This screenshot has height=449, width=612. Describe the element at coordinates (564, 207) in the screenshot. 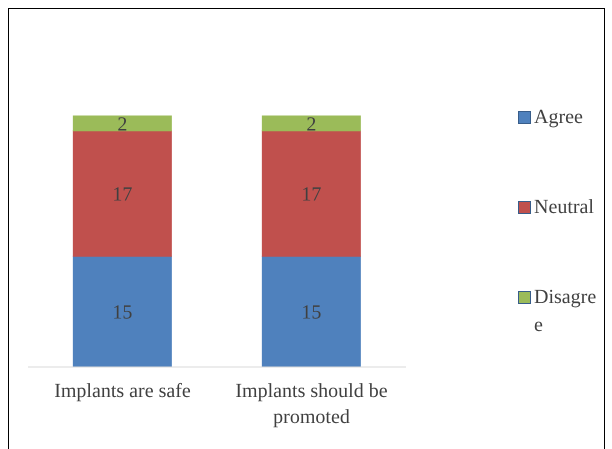

I see `legend-label: Neutral` at that location.